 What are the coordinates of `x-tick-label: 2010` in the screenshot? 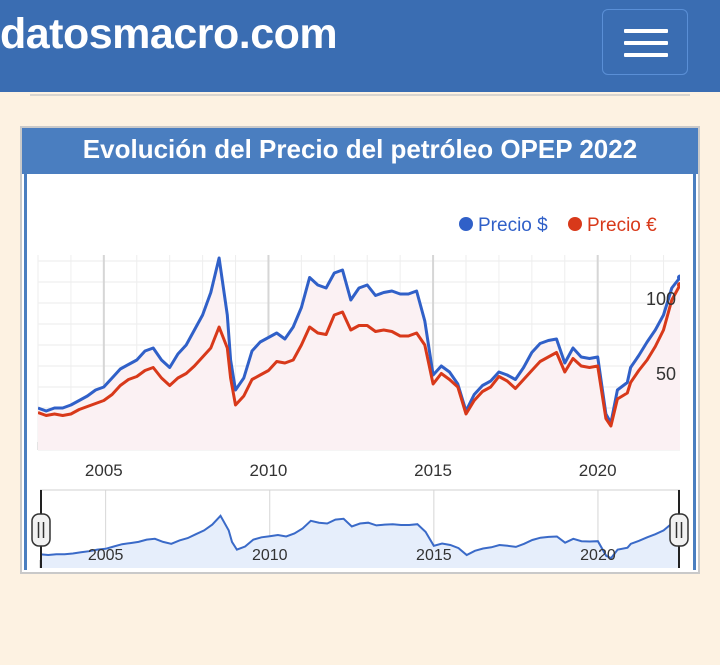 It's located at (269, 470).